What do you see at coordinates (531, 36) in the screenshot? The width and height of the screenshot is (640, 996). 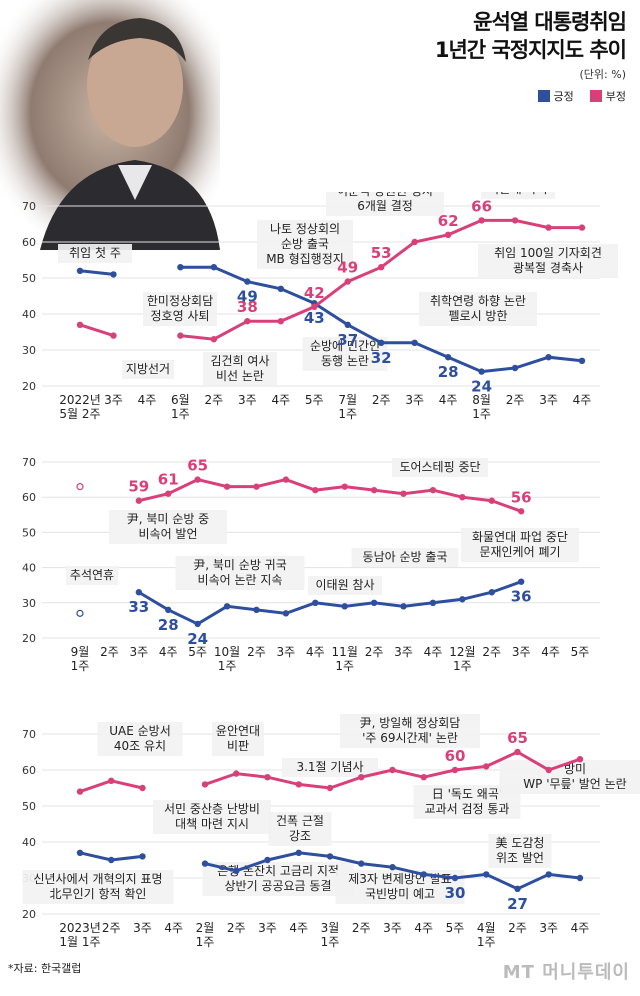 I see `page-title: 윤석열 대통령취임 1년간 국정지지도 추이` at bounding box center [531, 36].